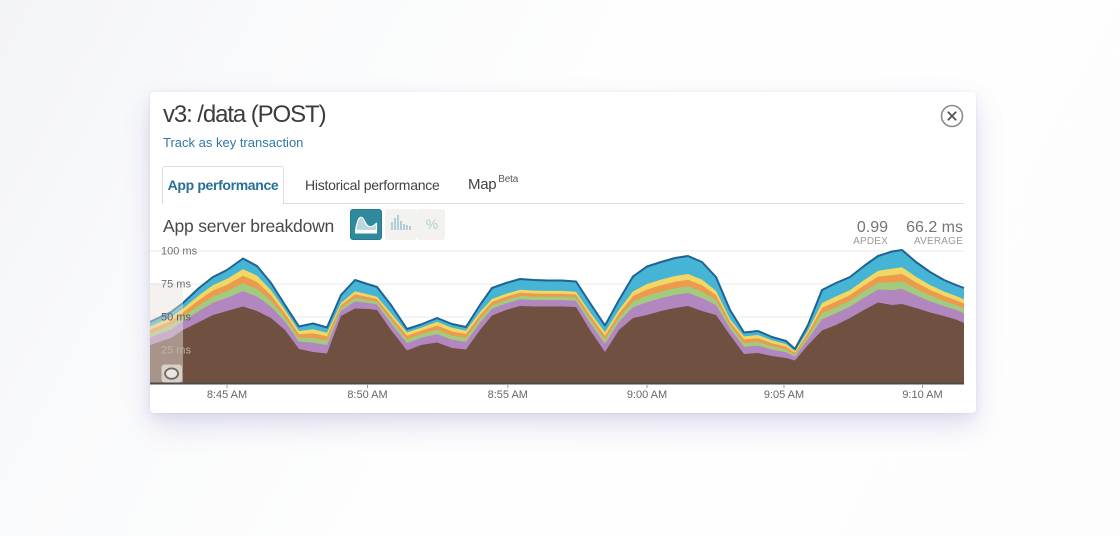  Describe the element at coordinates (176, 318) in the screenshot. I see `svg-text: 50 ms` at that location.